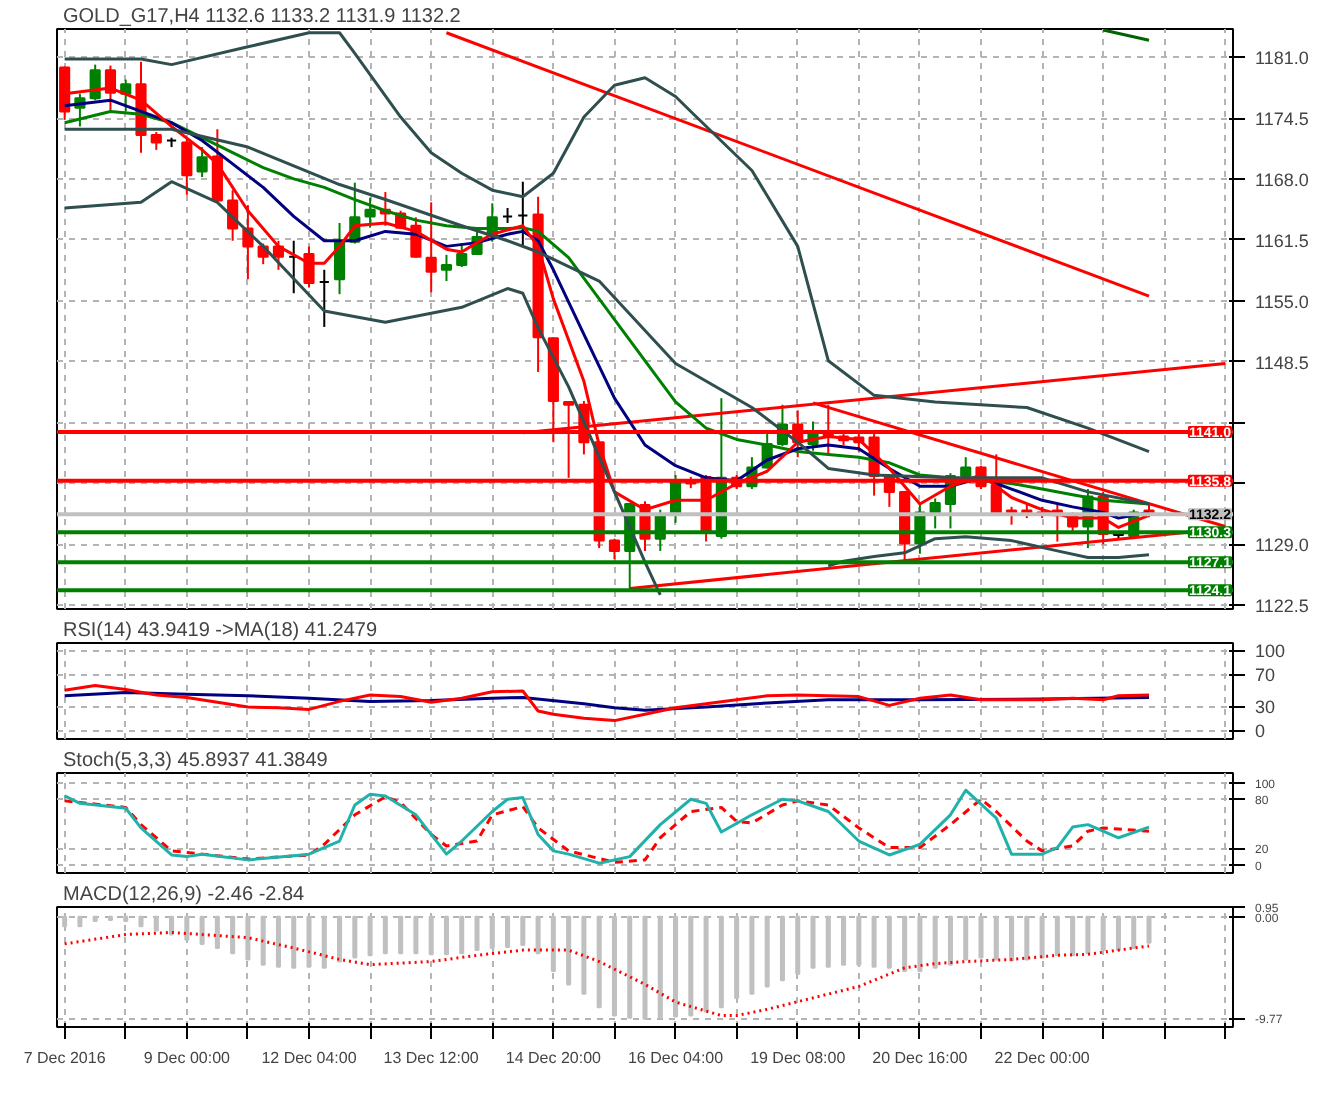 The image size is (1320, 1120). I want to click on y-tick-label: 1168.0, so click(1282, 179).